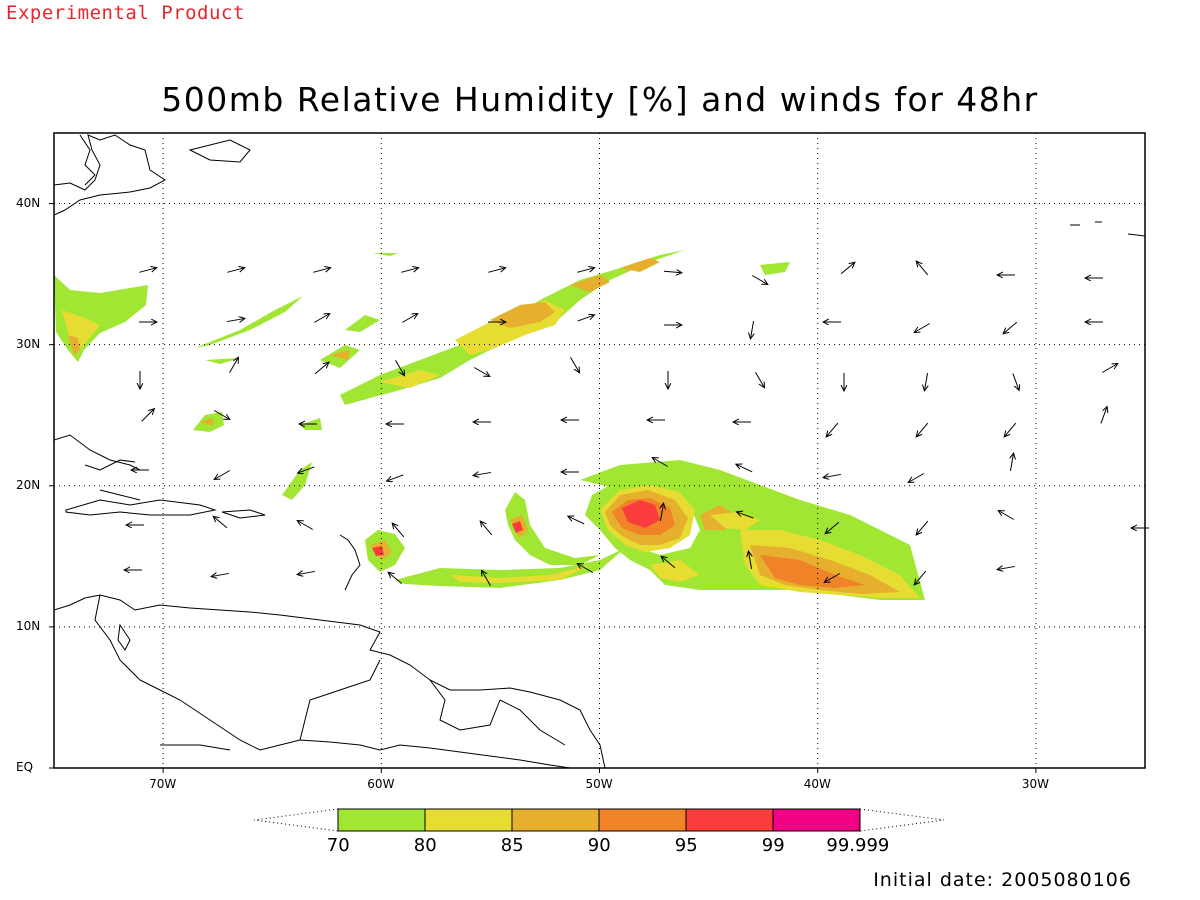 This screenshot has width=1200, height=900. I want to click on lon-tick-label: 30W, so click(1035, 784).